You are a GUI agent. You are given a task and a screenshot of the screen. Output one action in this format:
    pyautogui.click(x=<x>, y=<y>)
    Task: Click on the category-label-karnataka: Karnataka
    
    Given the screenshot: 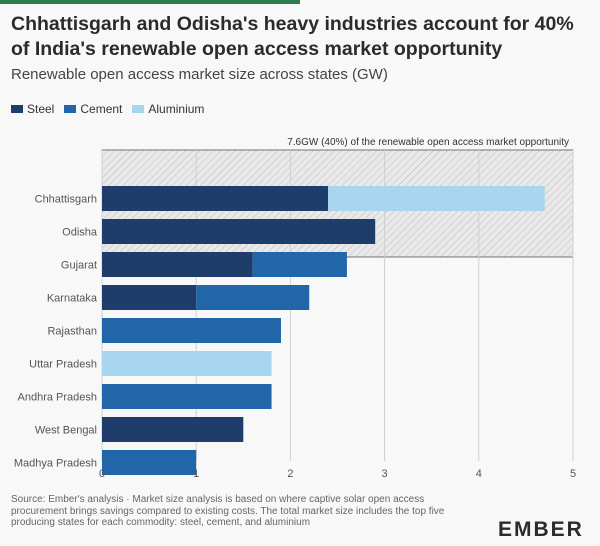 What is the action you would take?
    pyautogui.click(x=72, y=299)
    